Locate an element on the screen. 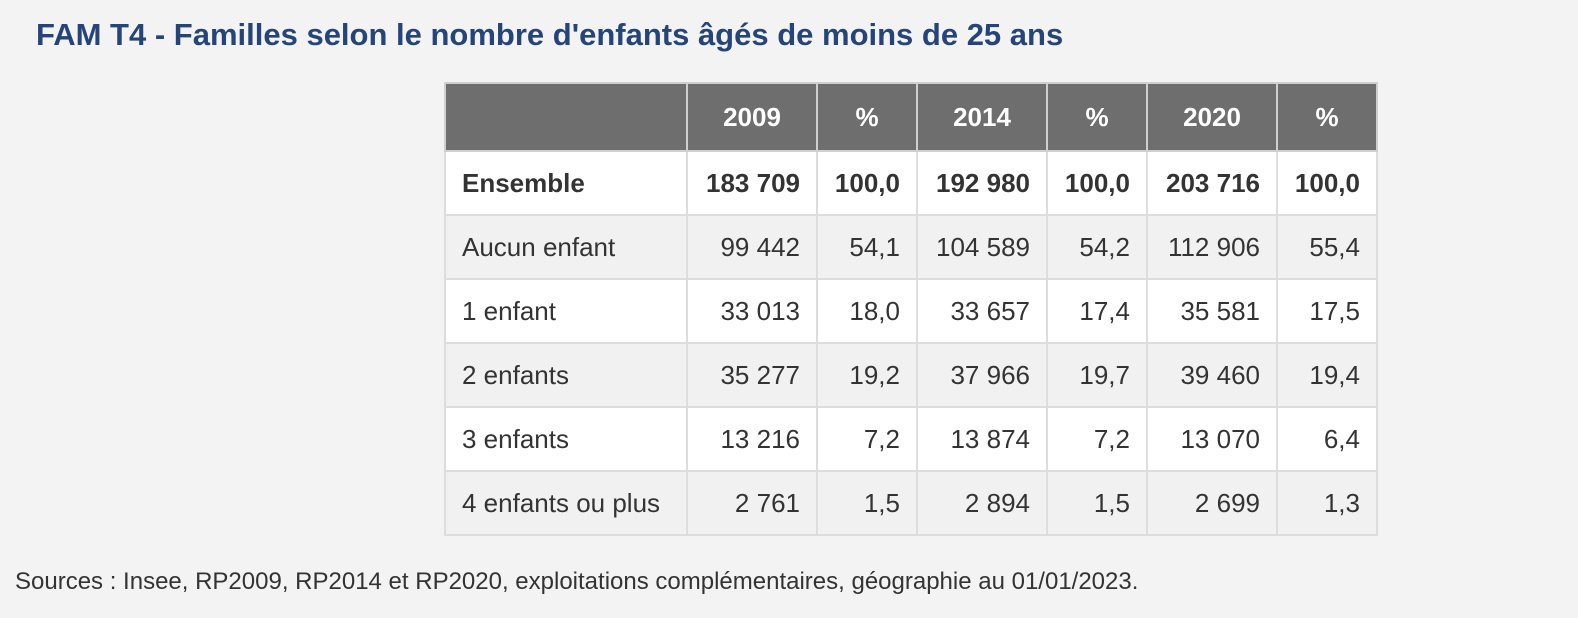 The image size is (1578, 618). cell-2014: 2 894 is located at coordinates (982, 503).